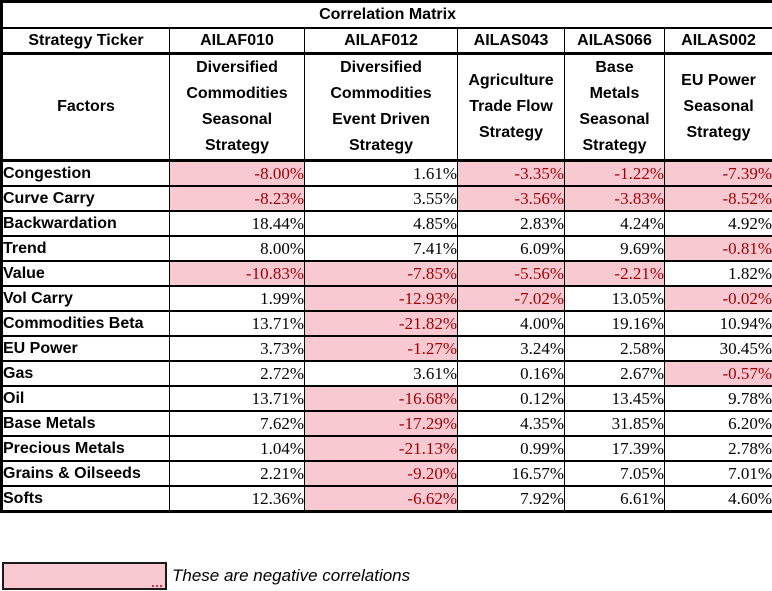  What do you see at coordinates (85, 373) in the screenshot?
I see `factor-cell: Gas` at bounding box center [85, 373].